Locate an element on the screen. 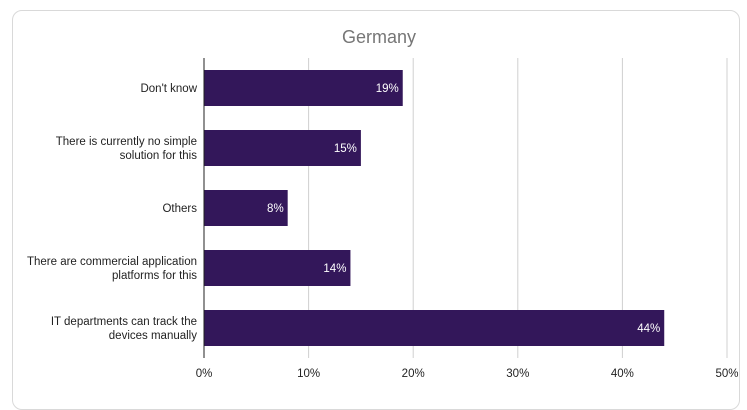 Image resolution: width=747 pixels, height=410 pixels. x-tick-label: 30% is located at coordinates (517, 374).